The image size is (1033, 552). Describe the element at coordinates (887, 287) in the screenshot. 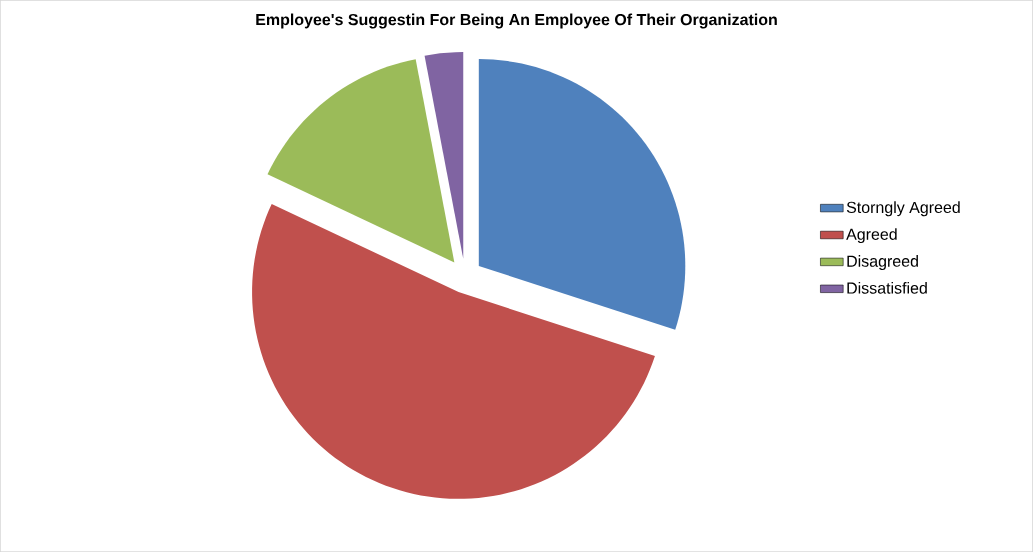

I see `legend-label: Dissatisfied` at that location.